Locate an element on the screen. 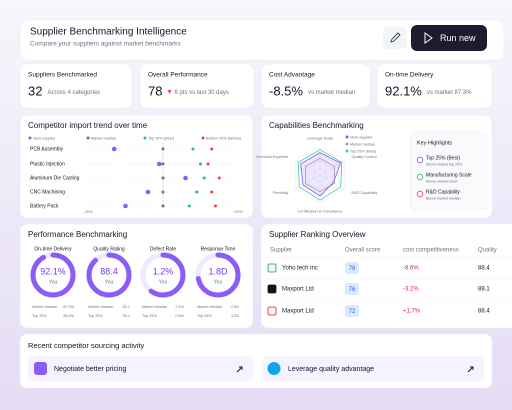 This screenshot has height=410, width=512. gauge-label: Defect Rate is located at coordinates (163, 249).